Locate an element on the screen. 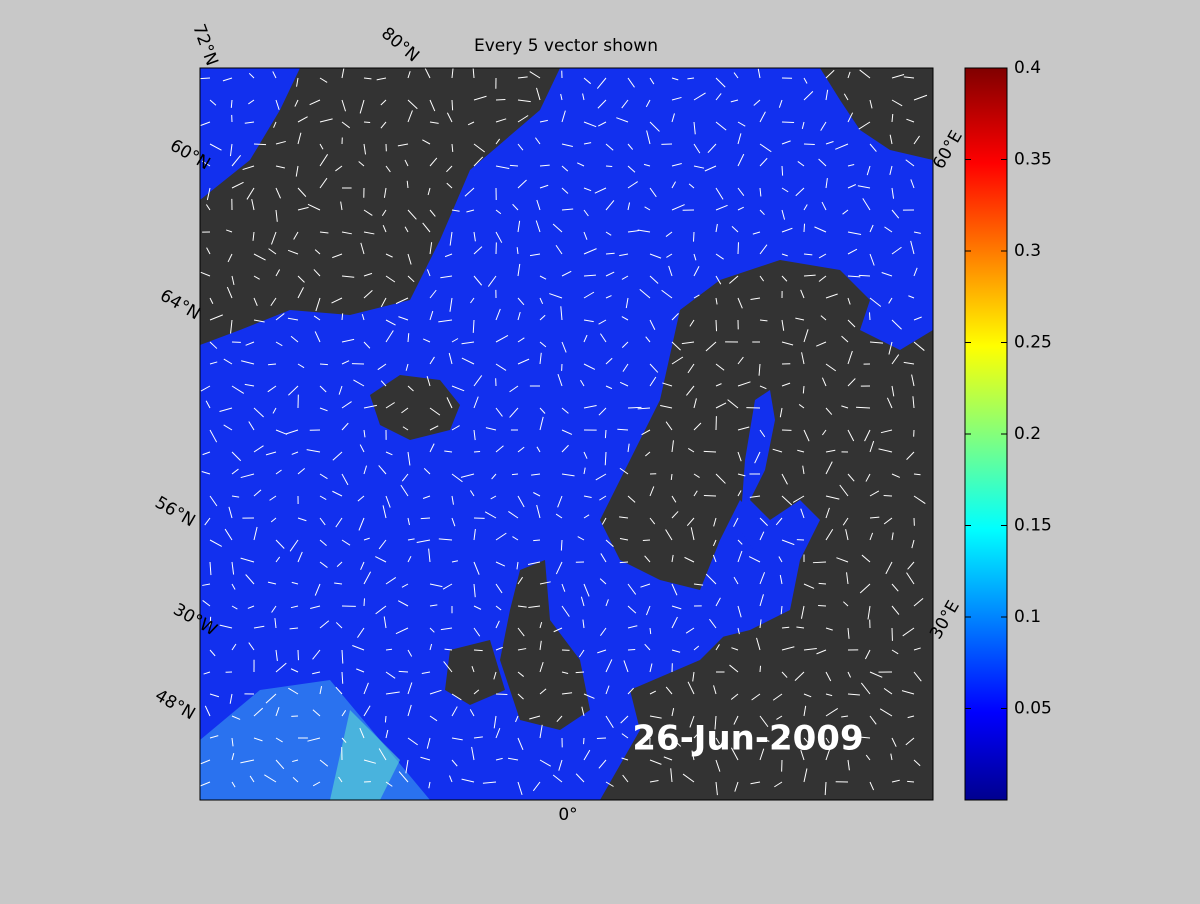  date-label: 26-Jun-2009 is located at coordinates (747, 739).